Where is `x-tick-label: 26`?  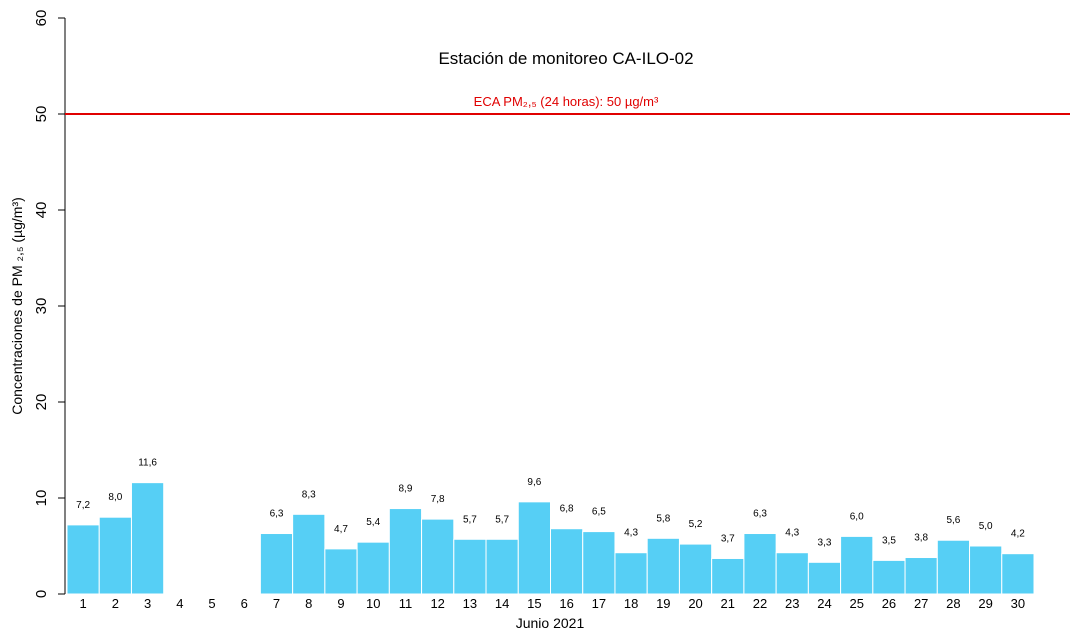 x-tick-label: 26 is located at coordinates (889, 603).